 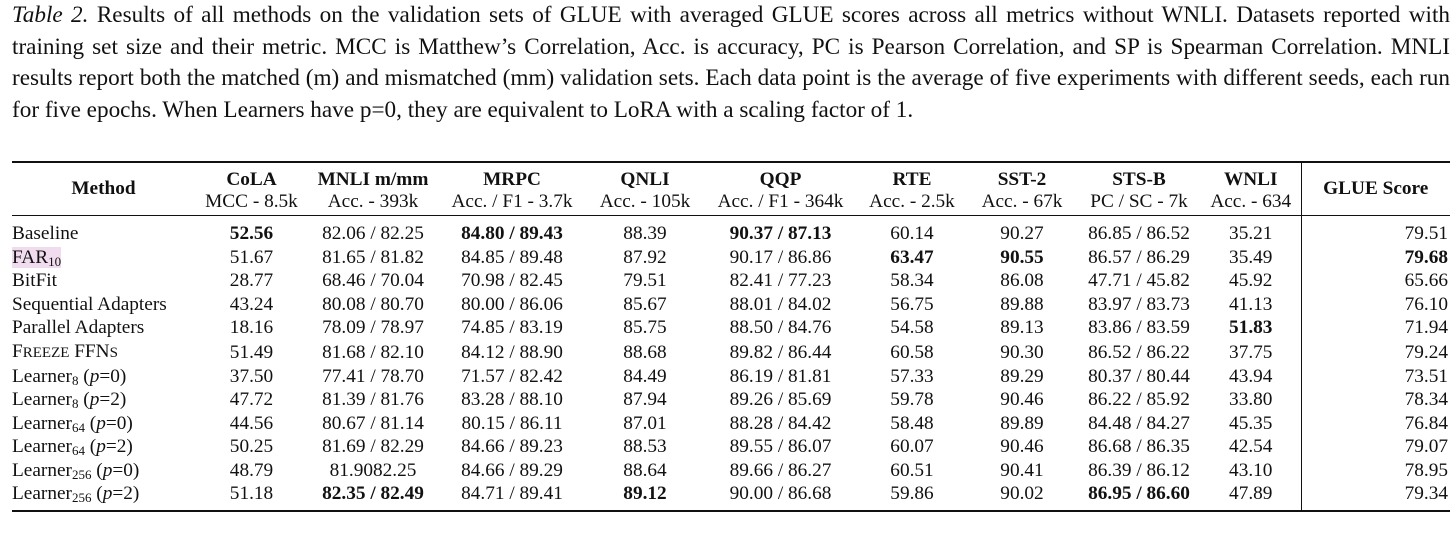 I want to click on value-cell: 80.67 / 81.14, so click(x=373, y=423).